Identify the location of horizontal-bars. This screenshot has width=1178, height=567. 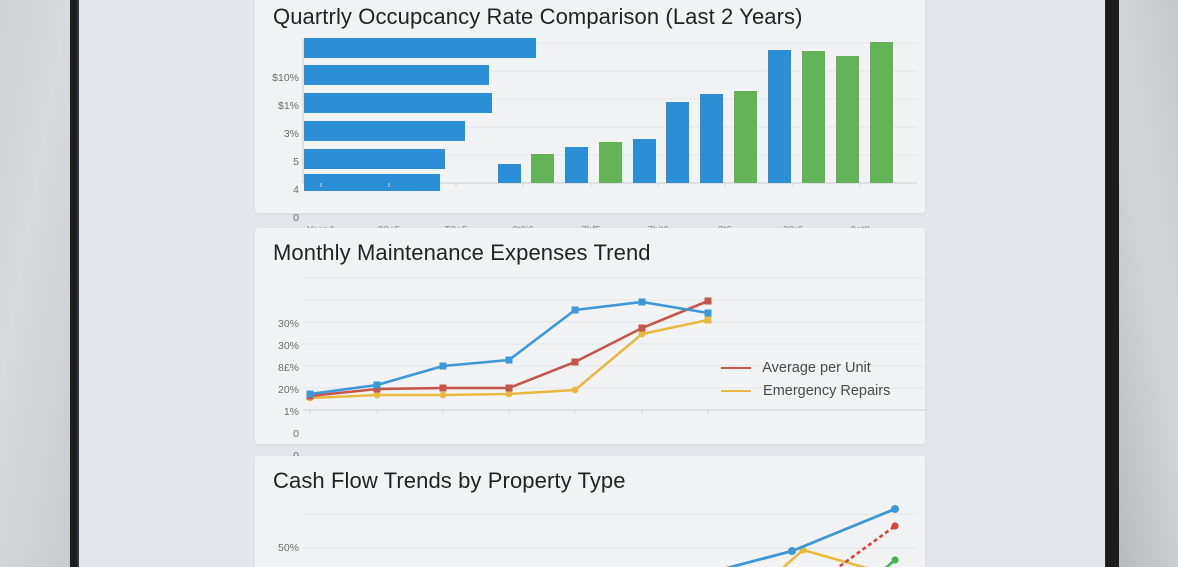
(420, 114).